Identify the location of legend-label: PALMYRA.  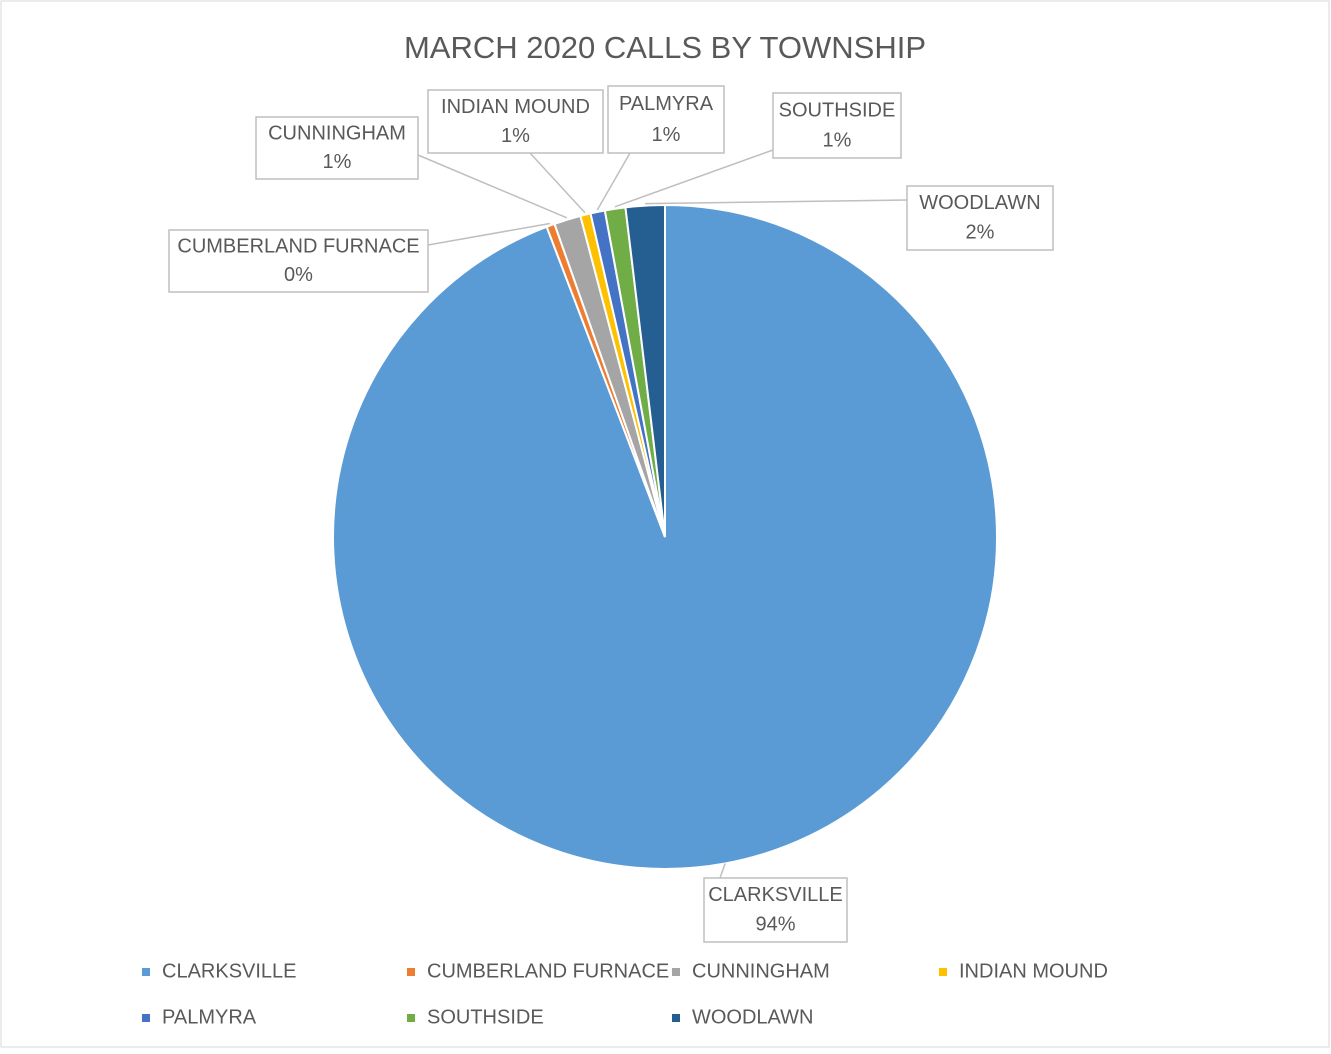
(209, 1017).